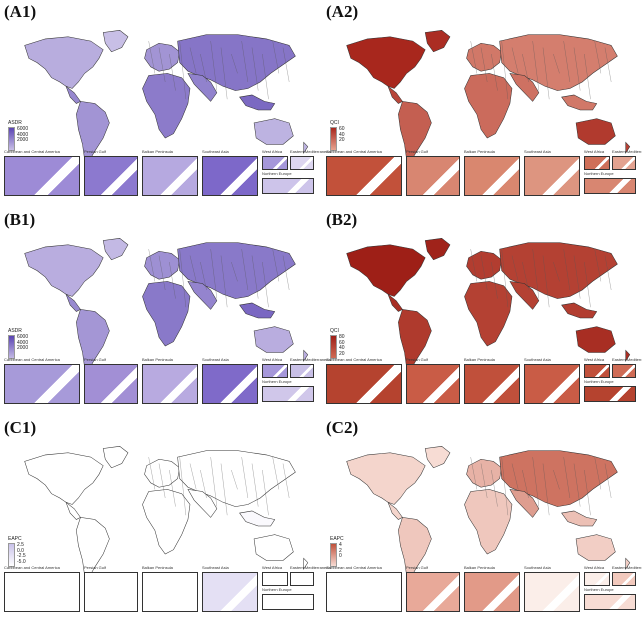 This screenshot has width=642, height=625. I want to click on legend-tick-label: 4000, so click(23, 342).